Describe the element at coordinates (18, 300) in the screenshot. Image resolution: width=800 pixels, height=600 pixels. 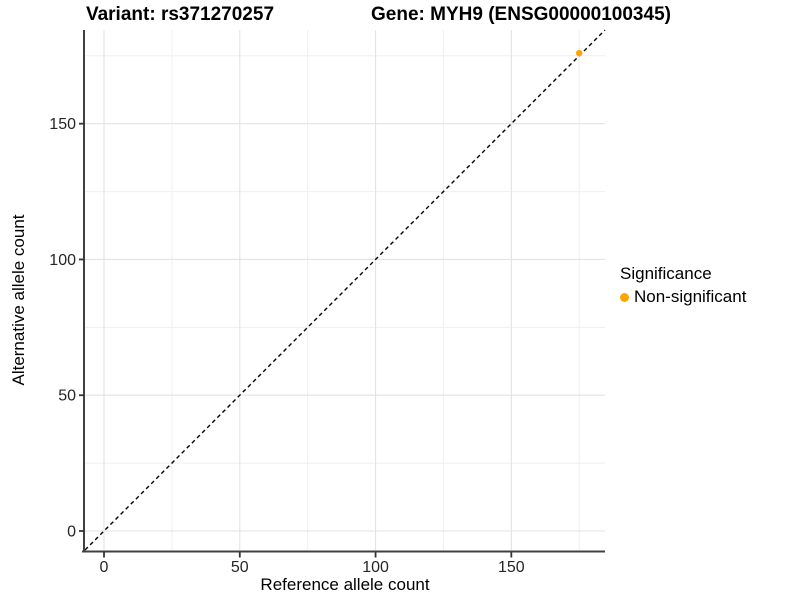
I see `y-axis-title: Alternative allele count` at that location.